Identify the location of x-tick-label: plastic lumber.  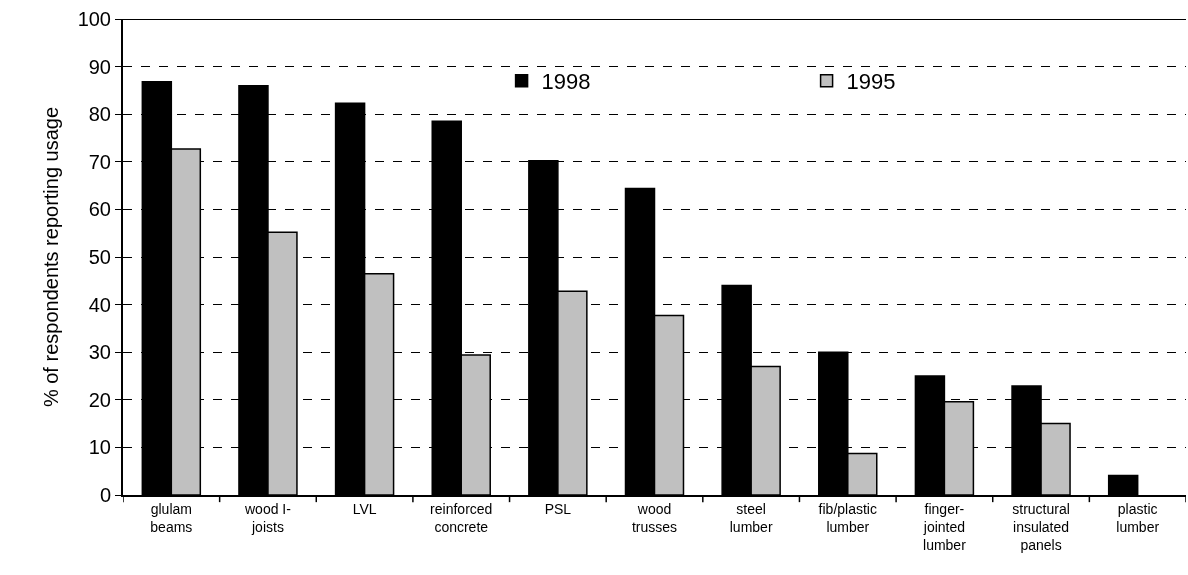
(1138, 517).